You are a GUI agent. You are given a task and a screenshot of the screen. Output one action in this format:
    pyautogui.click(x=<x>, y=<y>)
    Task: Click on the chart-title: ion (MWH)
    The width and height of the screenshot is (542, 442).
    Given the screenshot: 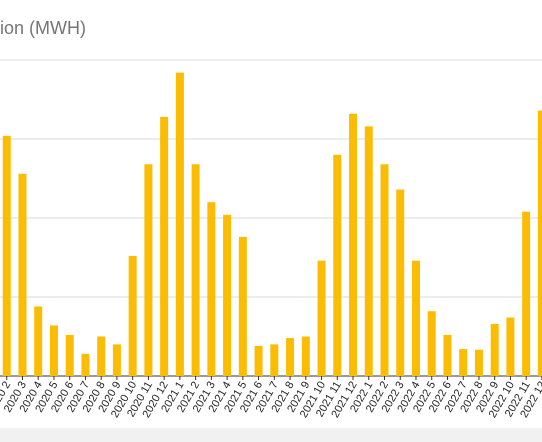 What is the action you would take?
    pyautogui.click(x=43, y=28)
    